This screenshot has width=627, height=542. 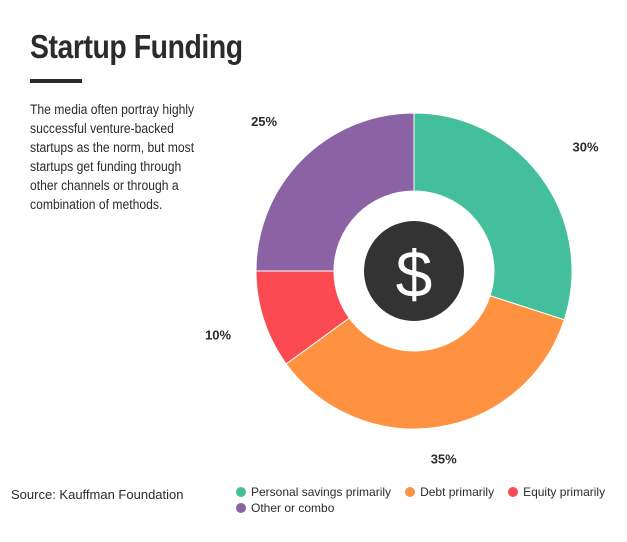 What do you see at coordinates (136, 46) in the screenshot?
I see `page-title: Startup Funding` at bounding box center [136, 46].